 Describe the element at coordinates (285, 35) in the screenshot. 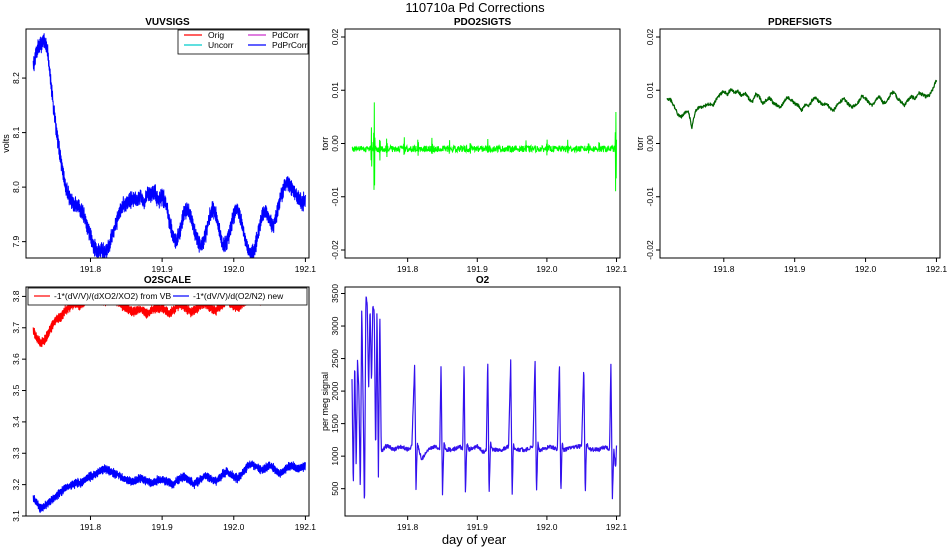

I see `legend-label: PdCorr` at that location.